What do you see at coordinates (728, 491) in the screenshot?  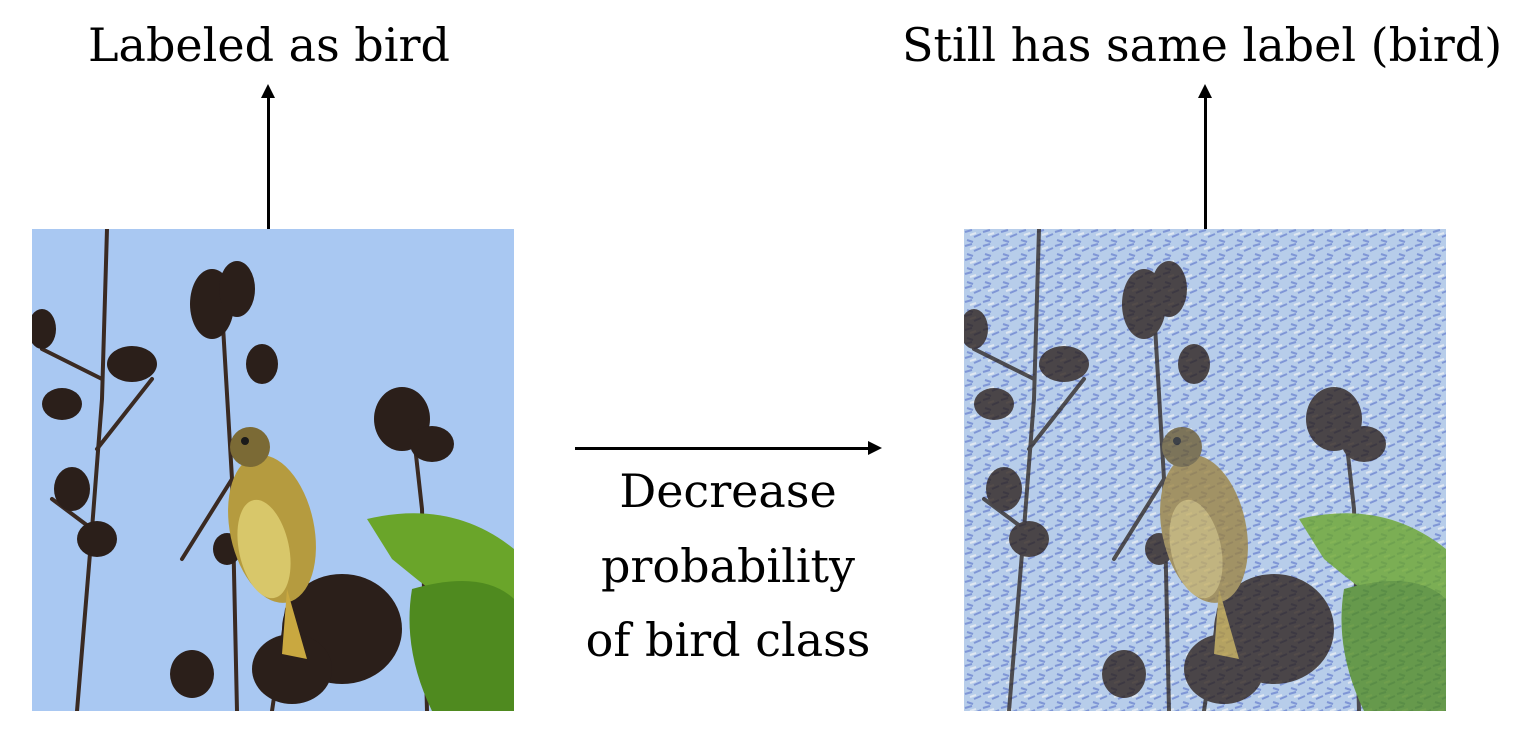 I see `transform-caption-line-1: Decrease` at bounding box center [728, 491].